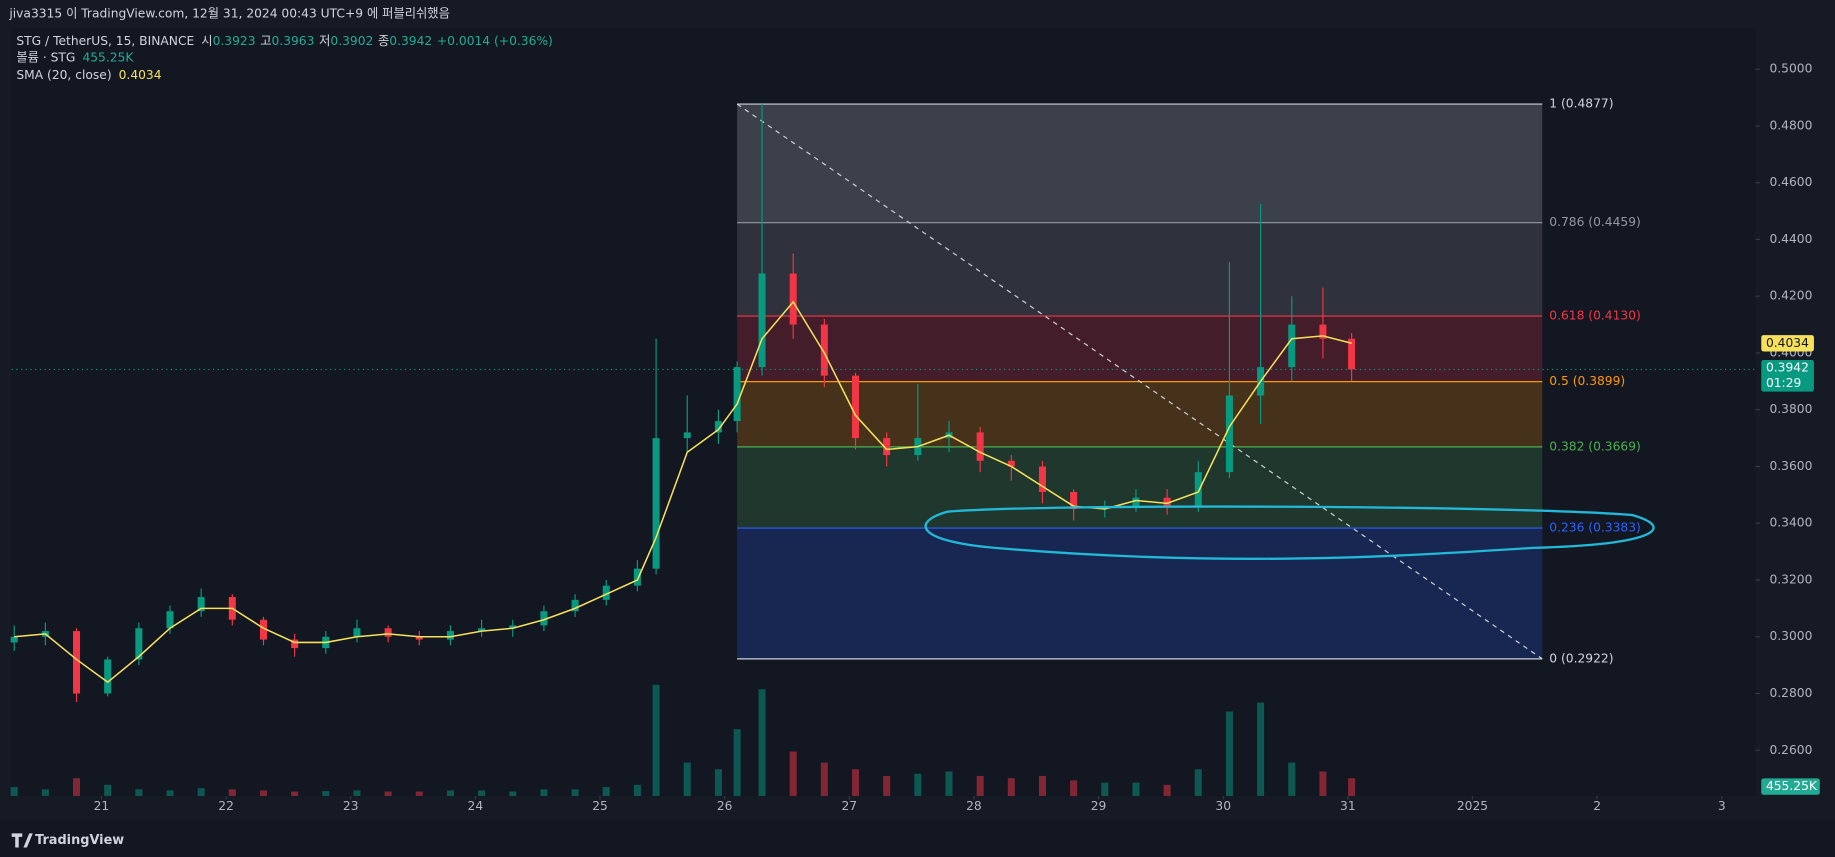 Image resolution: width=1835 pixels, height=857 pixels. Describe the element at coordinates (725, 806) in the screenshot. I see `x-tick-label: 26` at that location.